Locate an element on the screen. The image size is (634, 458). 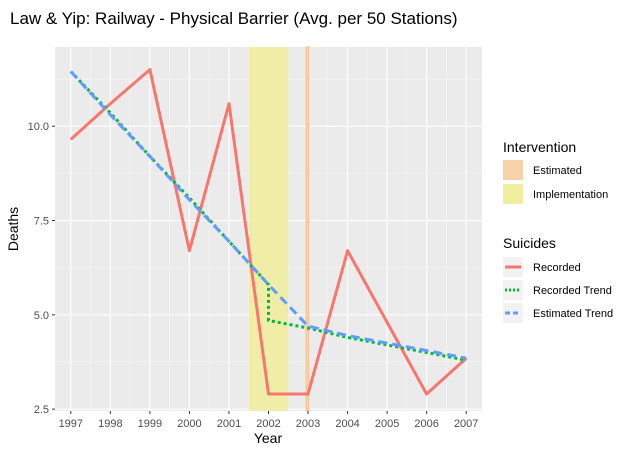
y-tick-label: 7.5 is located at coordinates (41, 222).